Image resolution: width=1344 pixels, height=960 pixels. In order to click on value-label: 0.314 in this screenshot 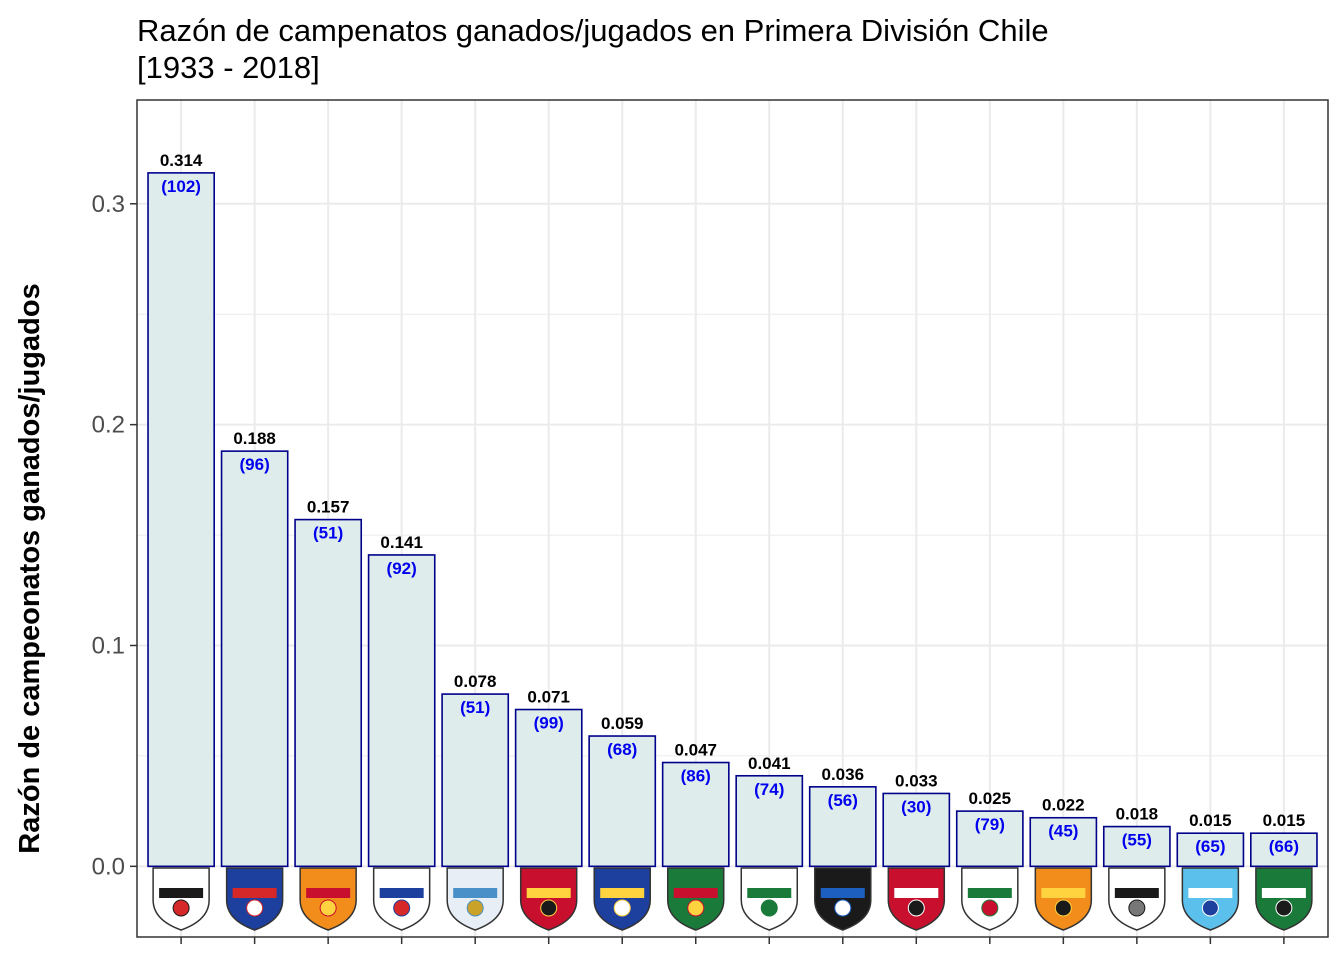, I will do `click(181, 160)`.